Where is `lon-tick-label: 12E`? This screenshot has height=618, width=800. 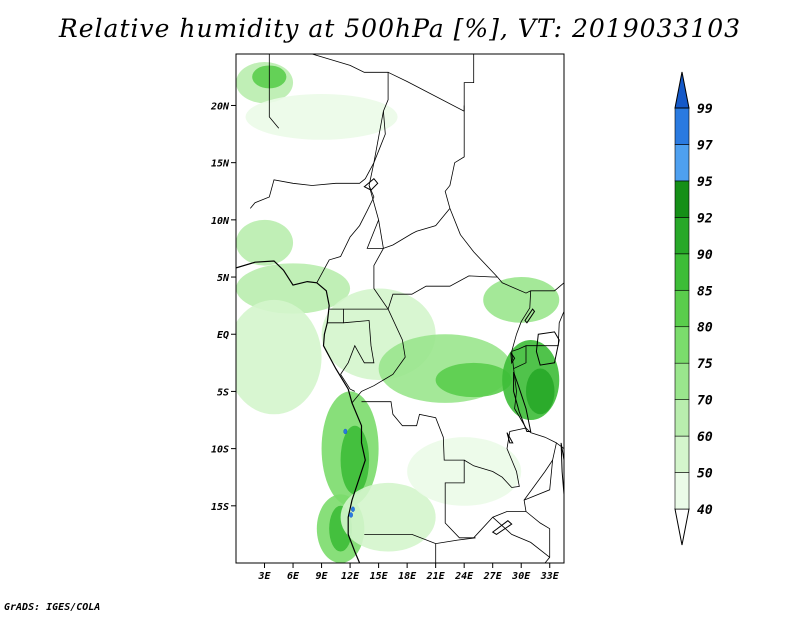 lon-tick-label: 12E is located at coordinates (350, 576).